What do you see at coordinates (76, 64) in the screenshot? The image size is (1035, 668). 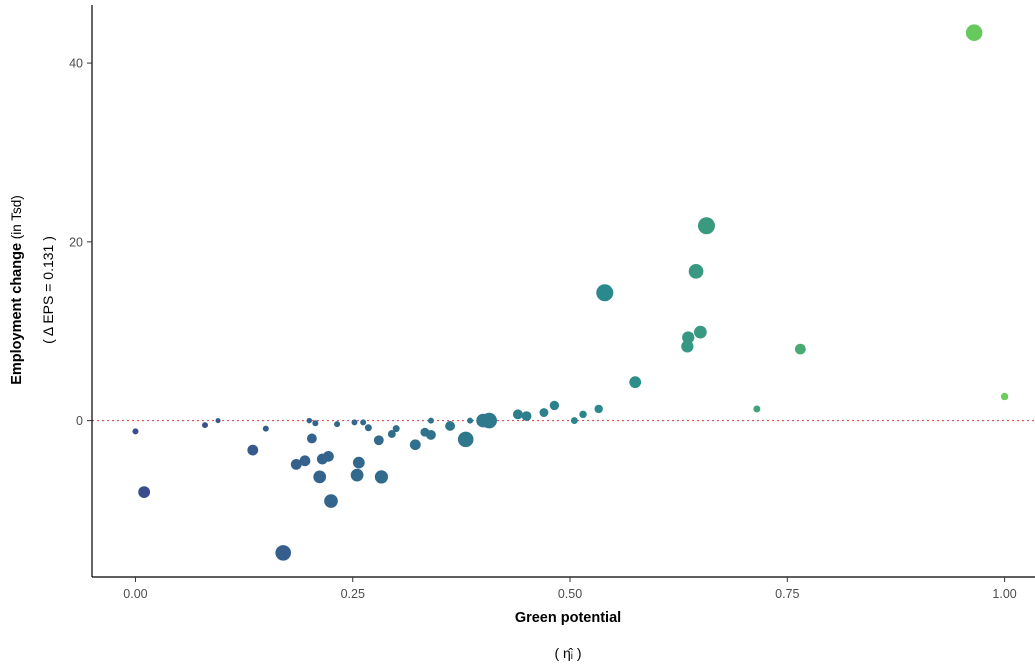 I see `y-tick-label: 40` at bounding box center [76, 64].